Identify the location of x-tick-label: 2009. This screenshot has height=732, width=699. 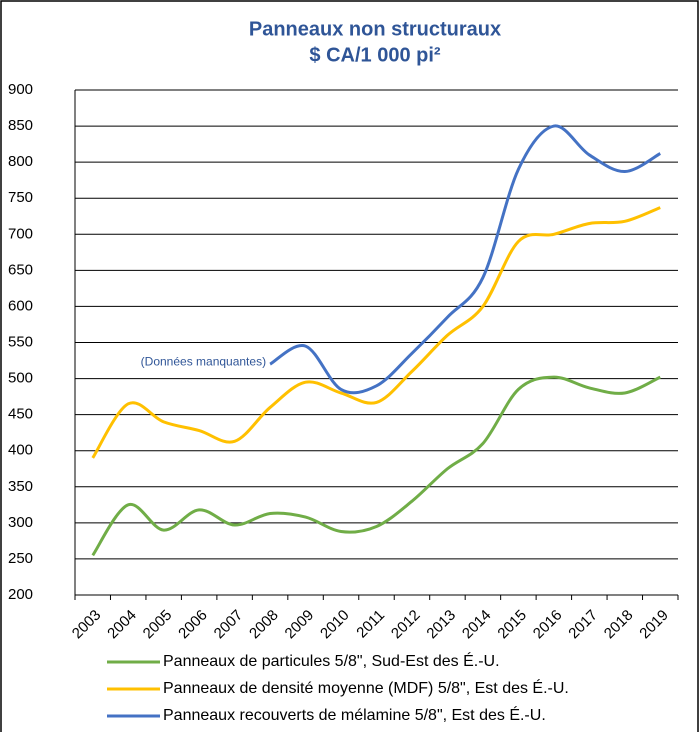
(300, 625).